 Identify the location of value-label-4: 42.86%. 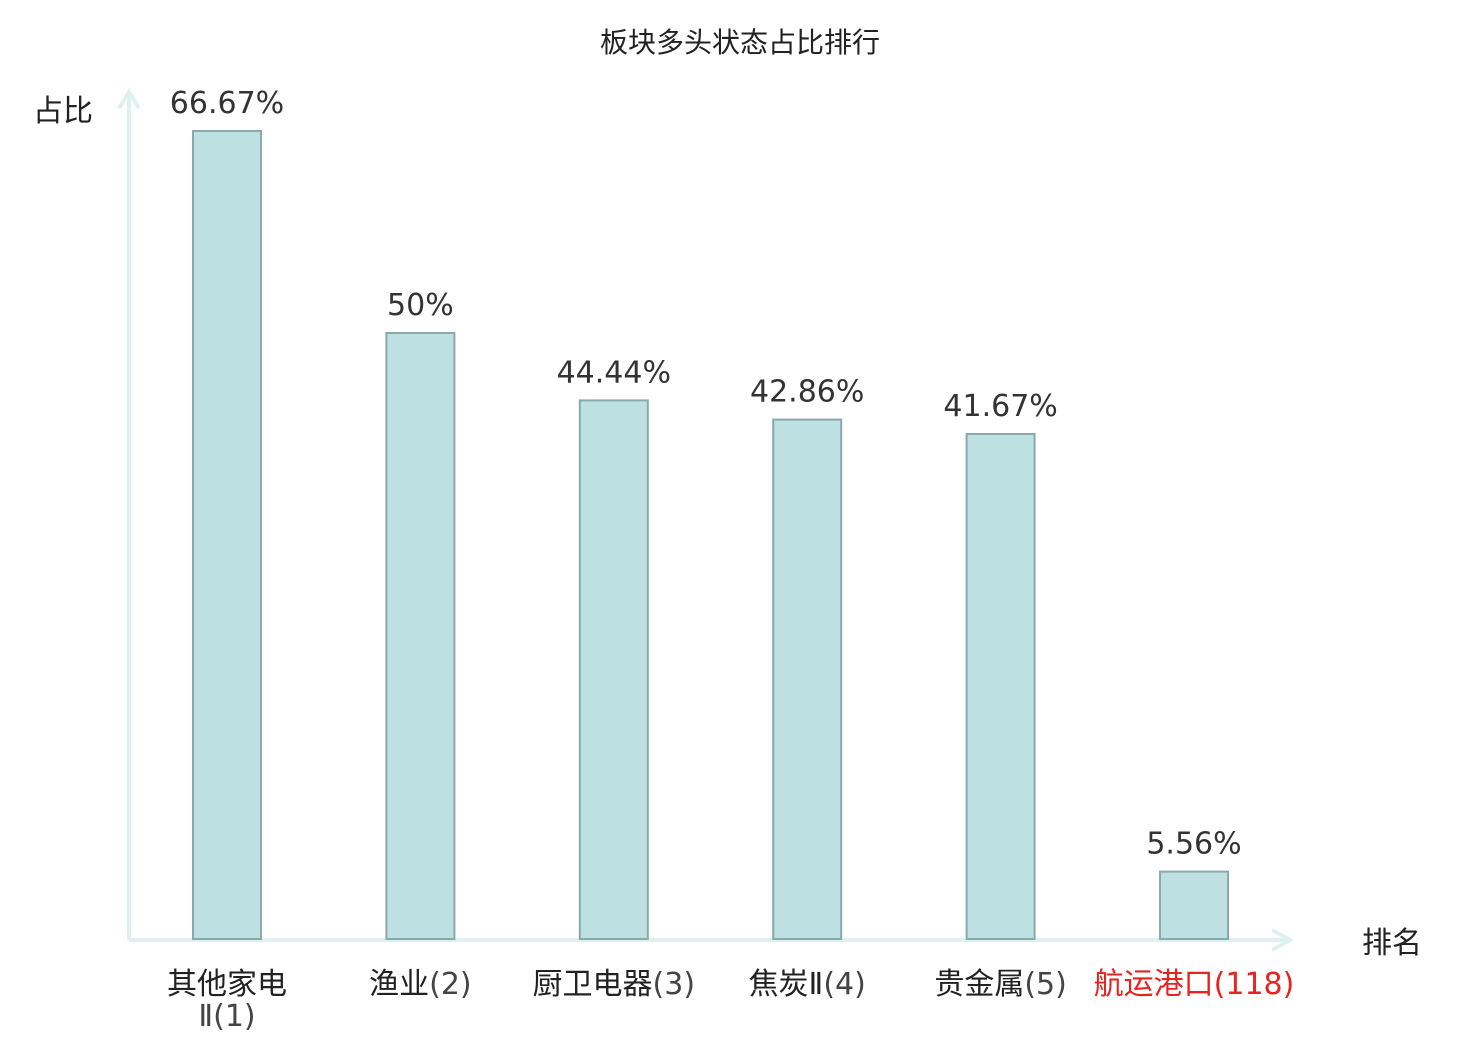
(807, 392).